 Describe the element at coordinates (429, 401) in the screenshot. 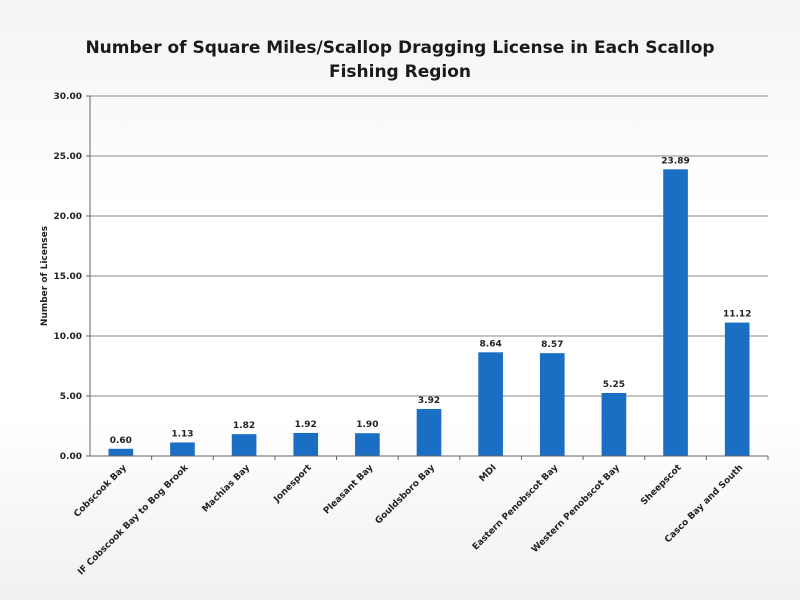

I see `data-label: 3.92` at that location.